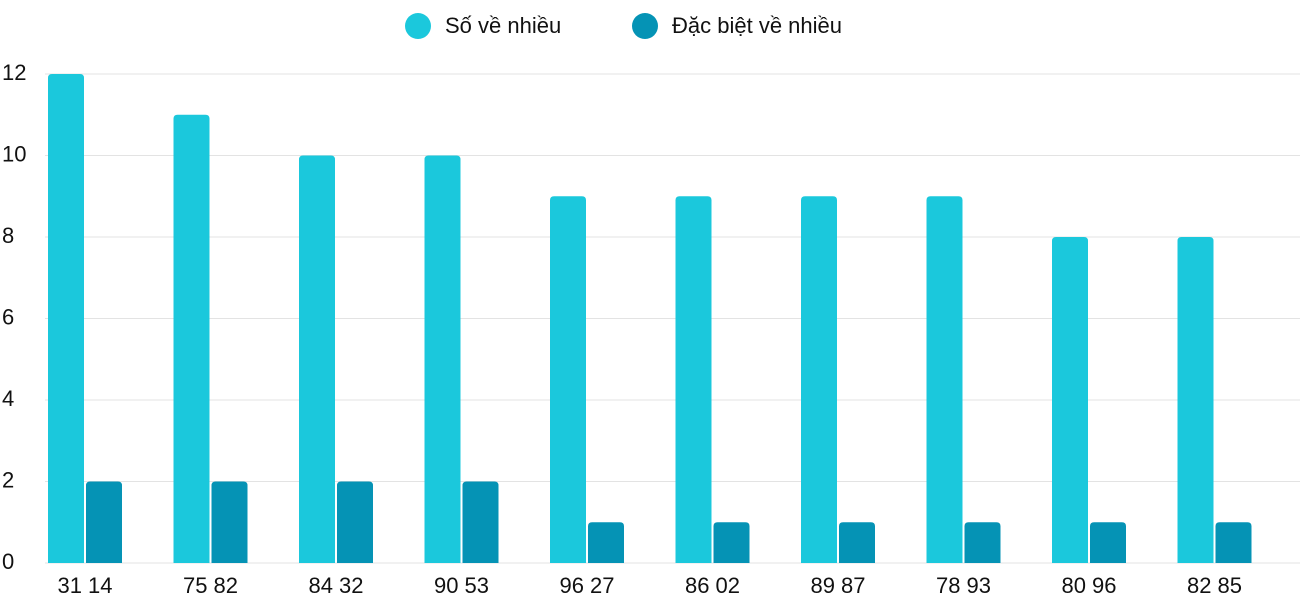 Image resolution: width=1300 pixels, height=600 pixels. Describe the element at coordinates (210, 585) in the screenshot. I see `x-tick-label: 75 82` at that location.